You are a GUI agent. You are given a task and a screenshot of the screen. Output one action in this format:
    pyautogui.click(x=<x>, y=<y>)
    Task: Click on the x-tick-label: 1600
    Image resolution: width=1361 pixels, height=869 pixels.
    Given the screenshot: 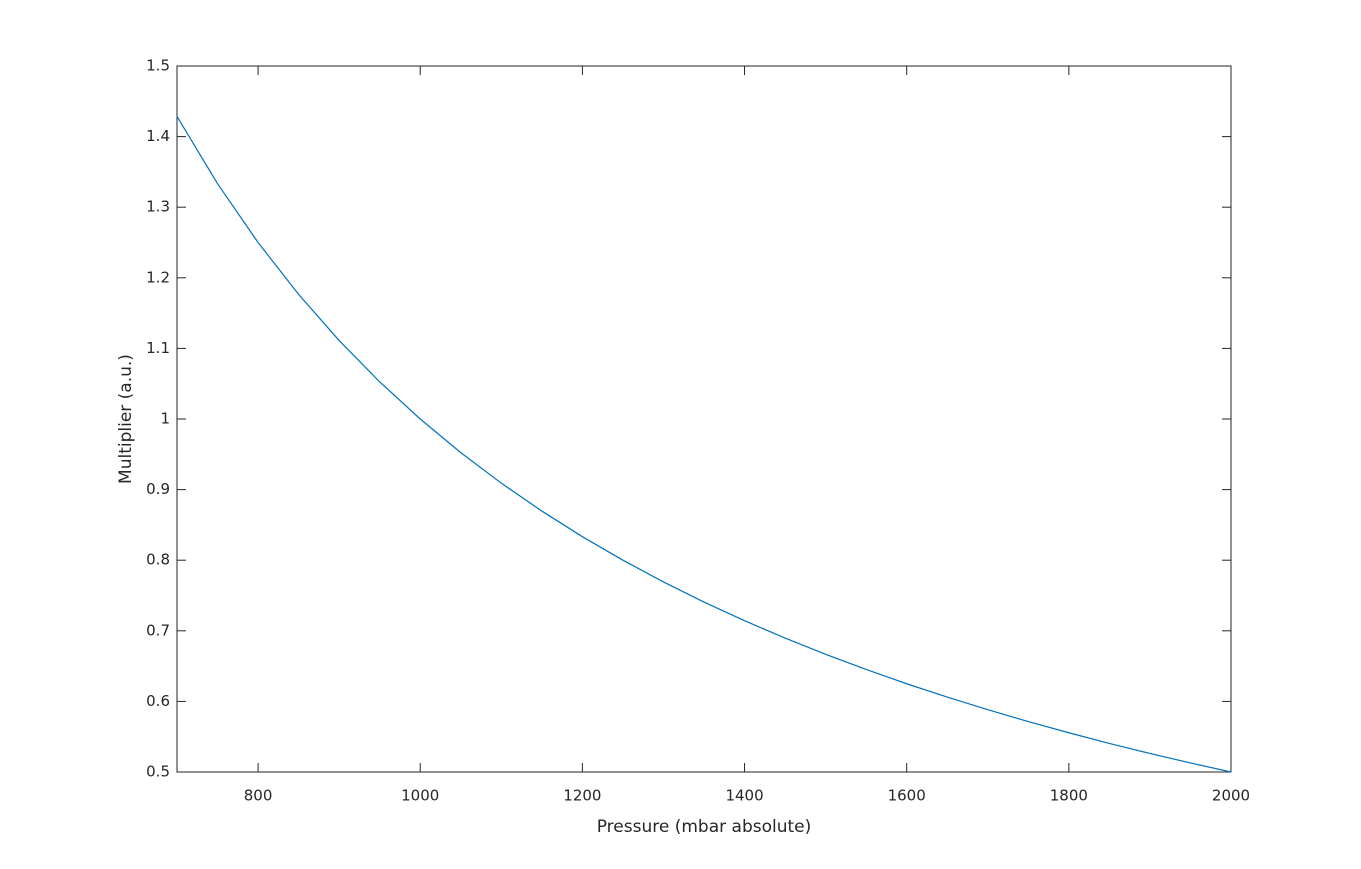 What is the action you would take?
    pyautogui.click(x=907, y=796)
    